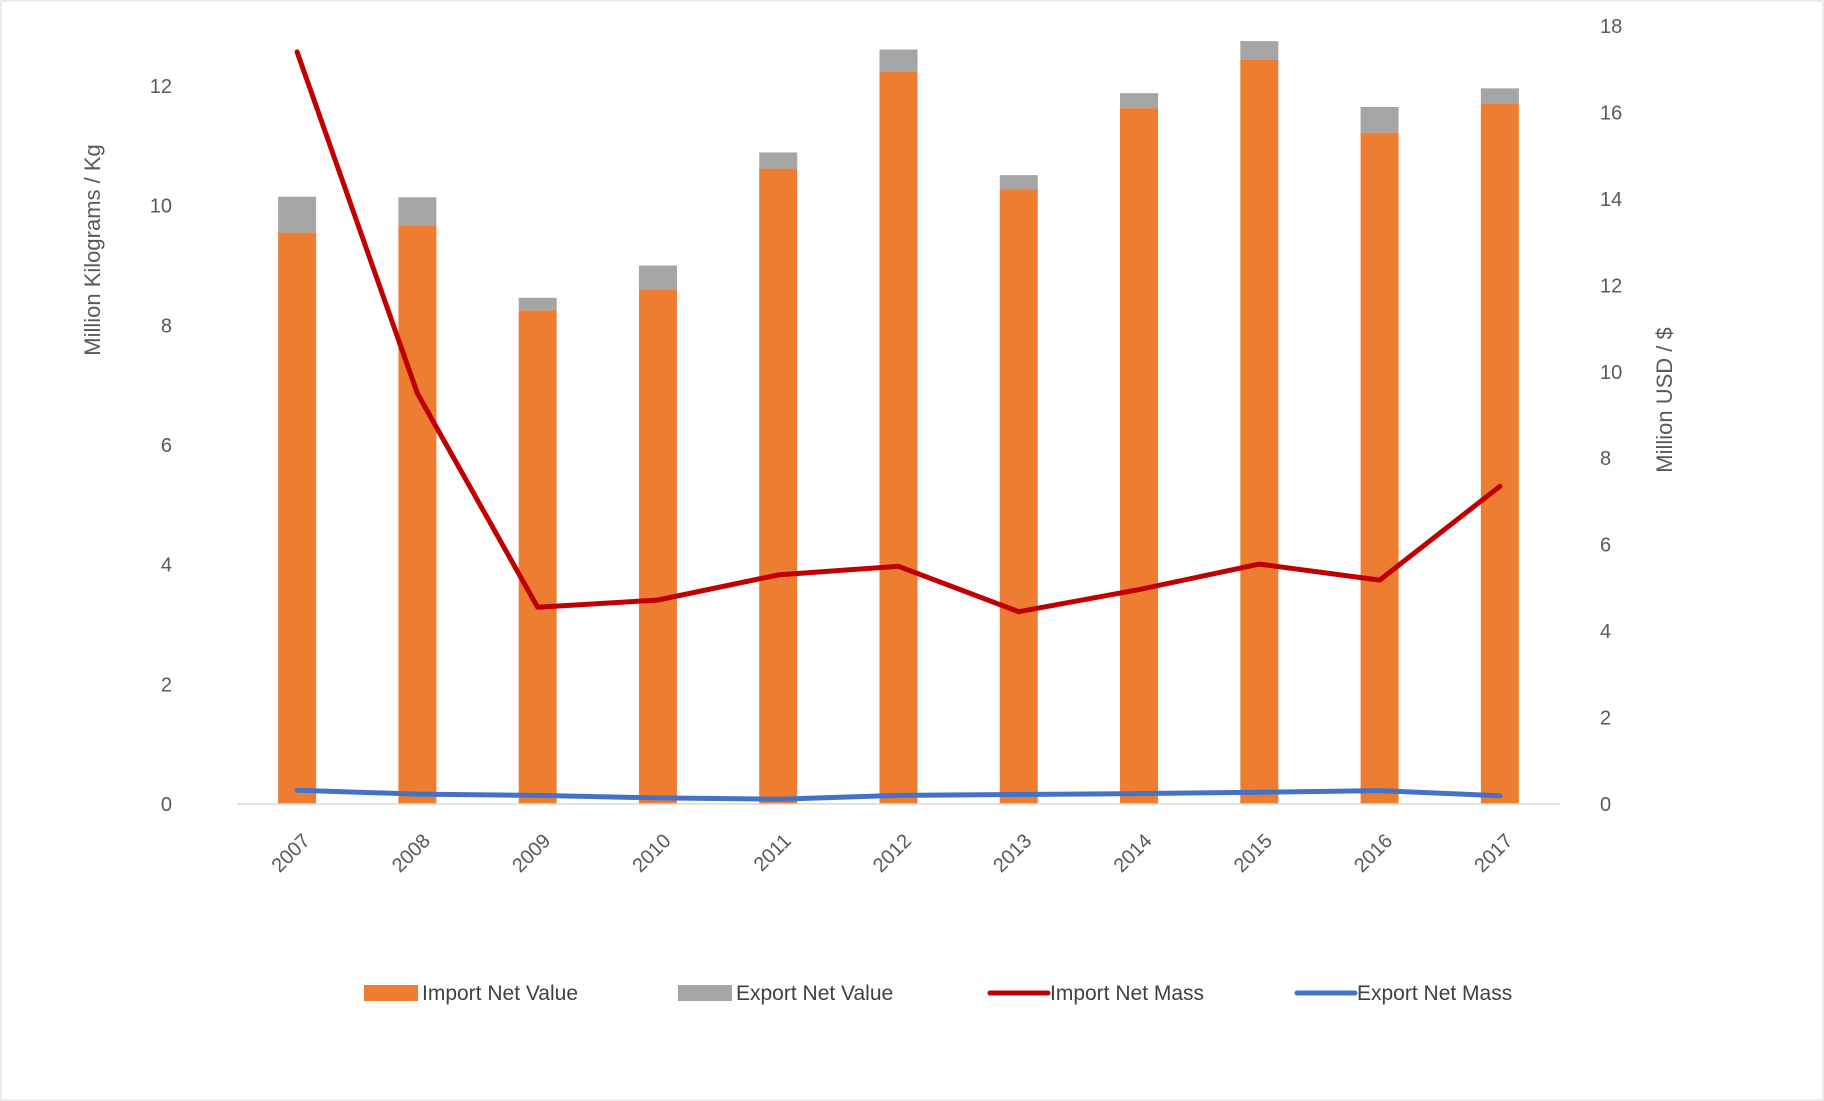 The width and height of the screenshot is (1824, 1101). I want to click on legend-label: Export Net Value, so click(814, 993).